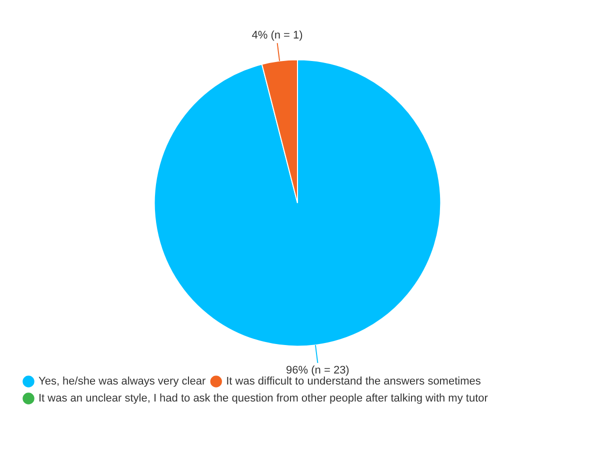  Describe the element at coordinates (263, 398) in the screenshot. I see `legend-label: It was an unclear style, I had to ask the question from other people after talking with my tutor` at that location.